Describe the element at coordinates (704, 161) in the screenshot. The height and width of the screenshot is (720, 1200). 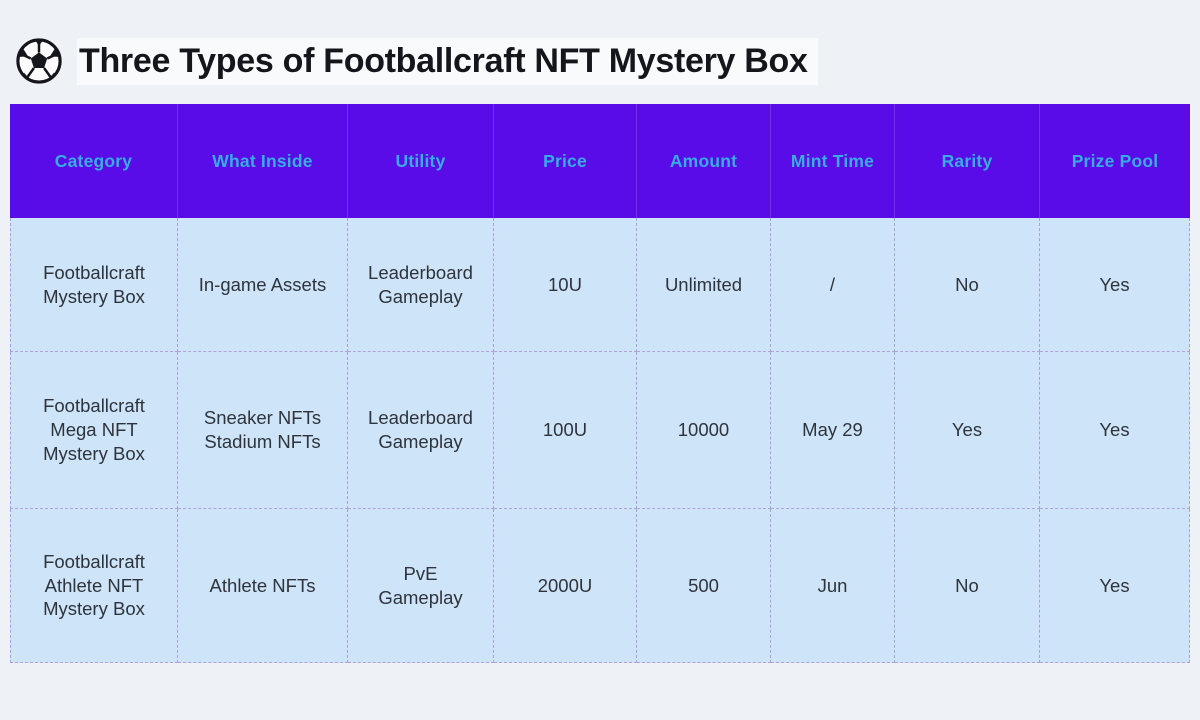
I see `header-cell-amount: Amount` at that location.